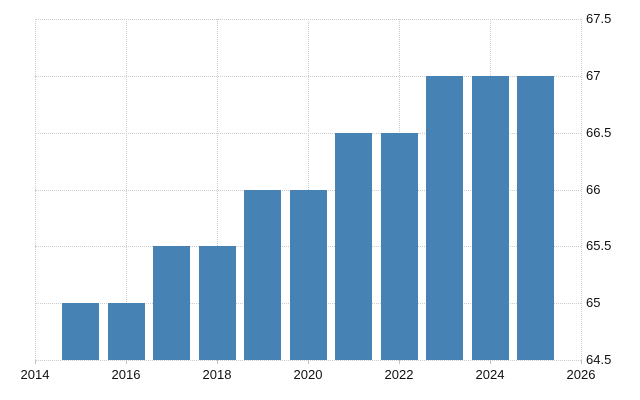 The image size is (640, 400). Describe the element at coordinates (399, 246) in the screenshot. I see `bar-2022` at that location.